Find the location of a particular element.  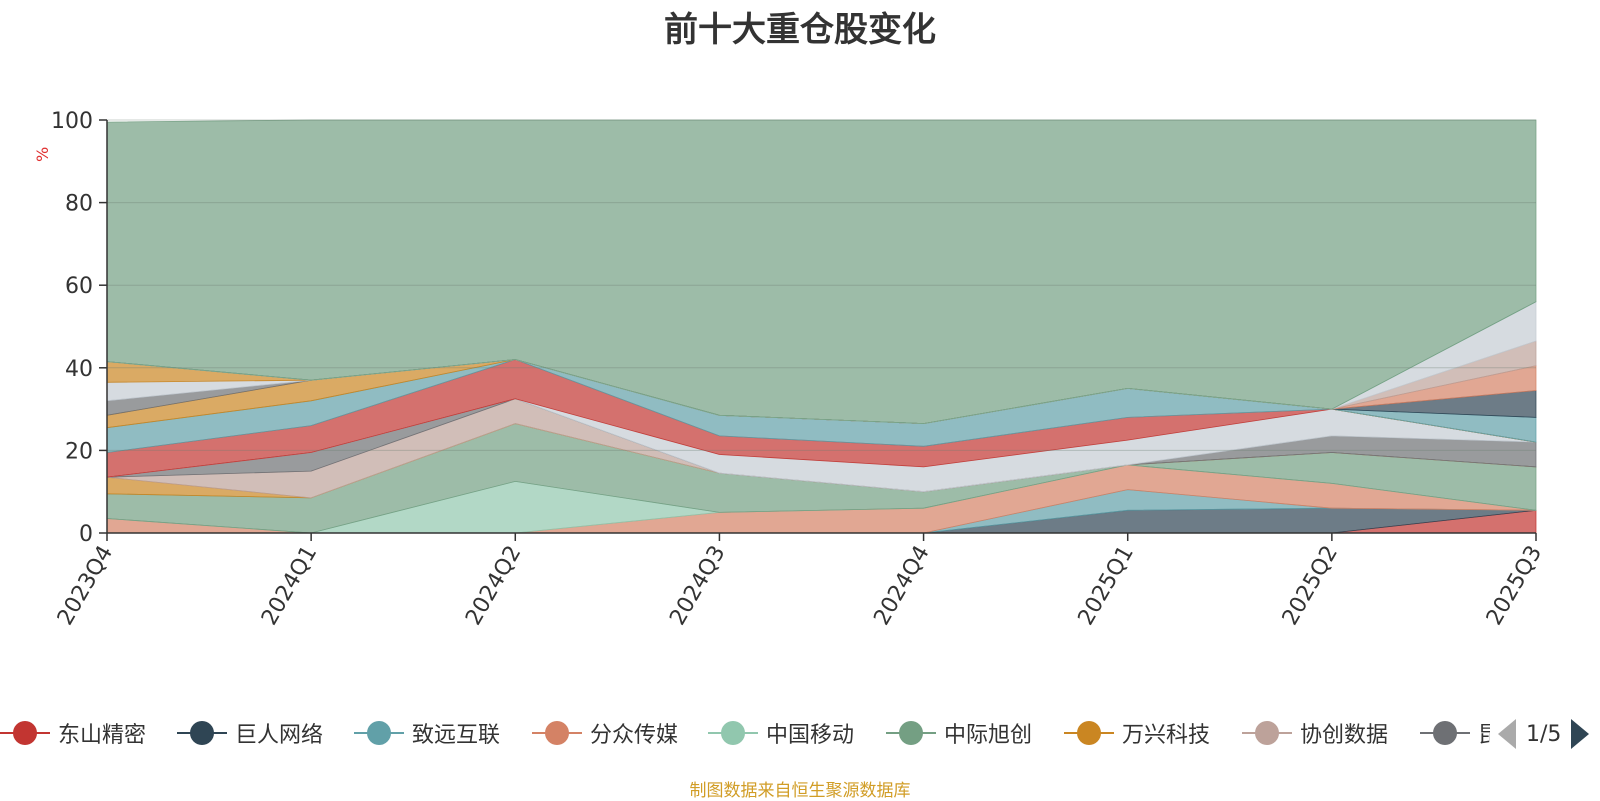

legend-pager: 1/5 is located at coordinates (1544, 734).